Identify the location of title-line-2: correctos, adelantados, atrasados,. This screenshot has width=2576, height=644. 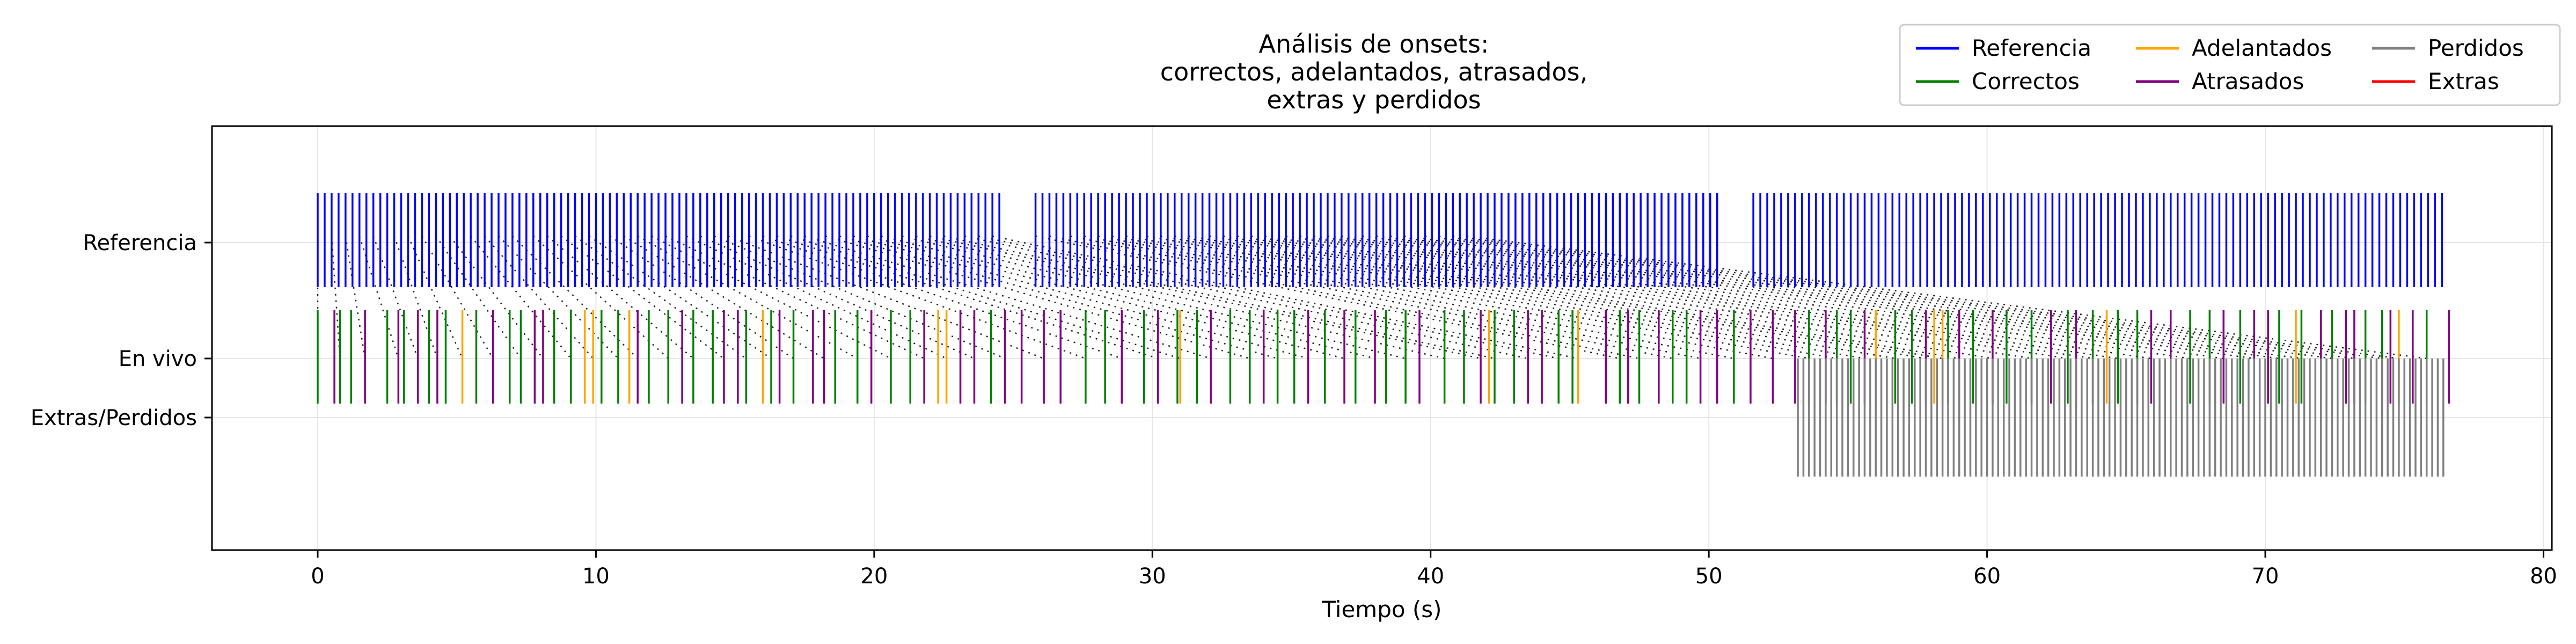
(1373, 71).